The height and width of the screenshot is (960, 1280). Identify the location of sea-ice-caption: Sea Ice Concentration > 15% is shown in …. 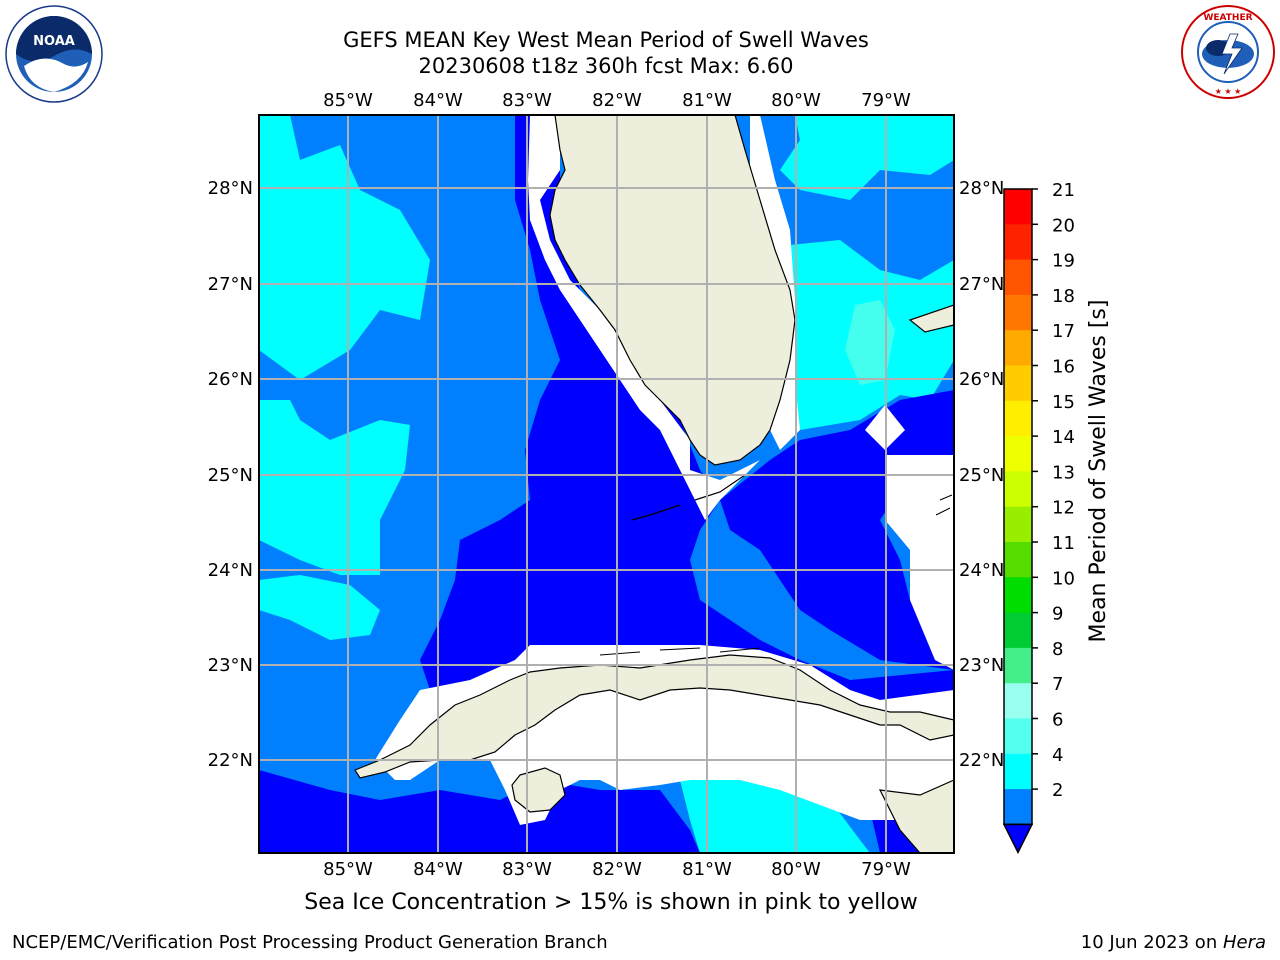
(611, 902).